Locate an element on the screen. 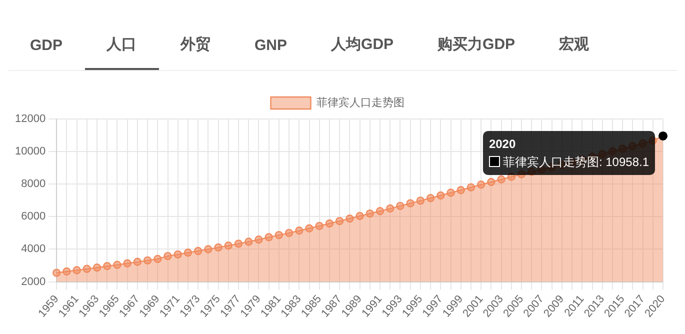  text: 外贸 is located at coordinates (195, 45).